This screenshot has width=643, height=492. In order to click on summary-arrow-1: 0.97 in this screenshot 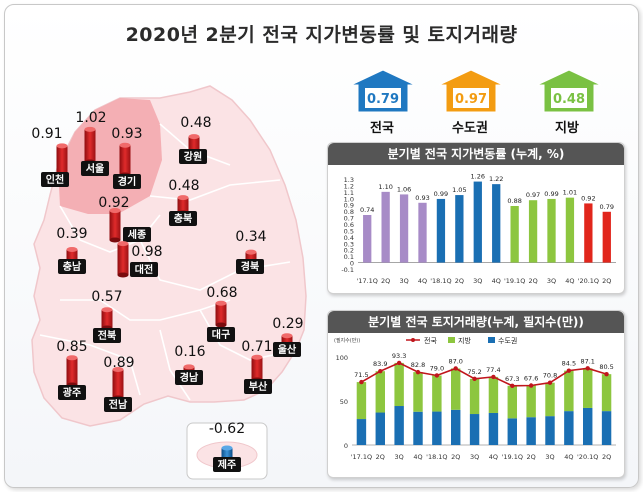, I will do `click(471, 91)`.